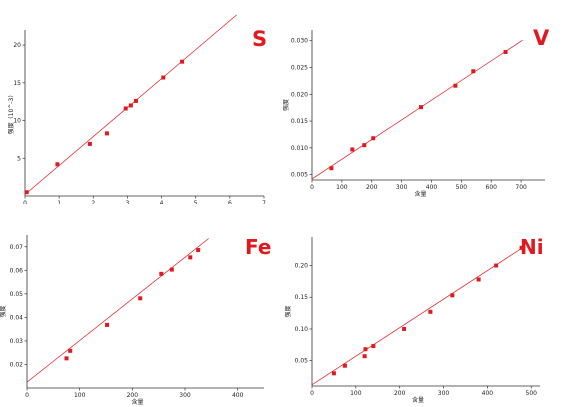 The image size is (562, 407). I want to click on y-tick-label: 0.025, so click(299, 68).